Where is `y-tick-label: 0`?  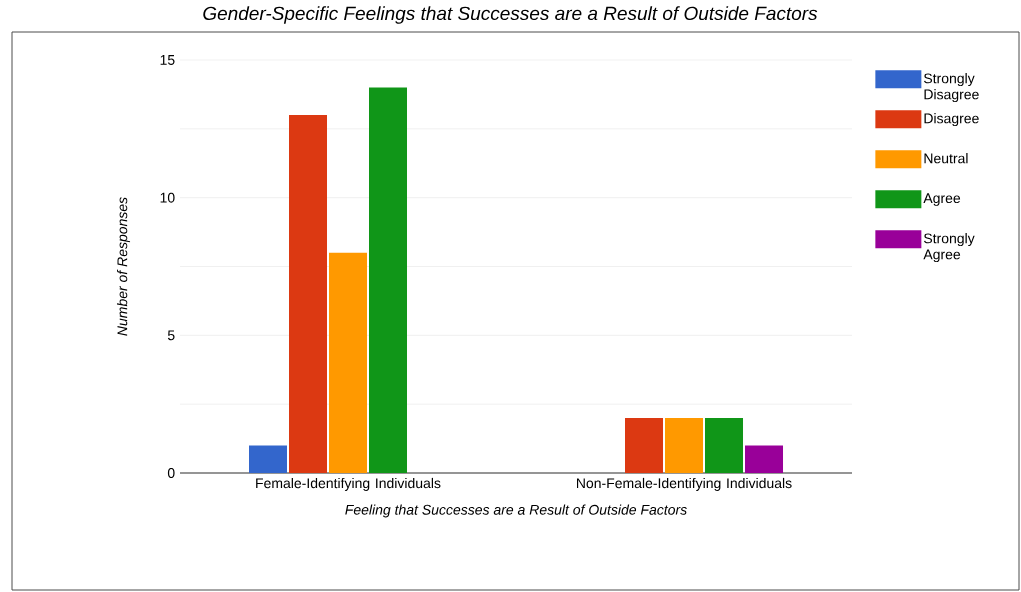 y-tick-label: 0 is located at coordinates (171, 473).